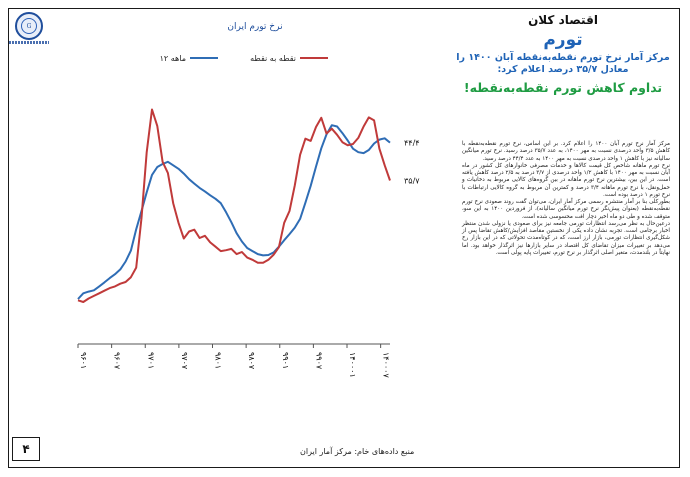  Describe the element at coordinates (563, 20) in the screenshot. I see `section-title: اقتصاد کلان` at that location.